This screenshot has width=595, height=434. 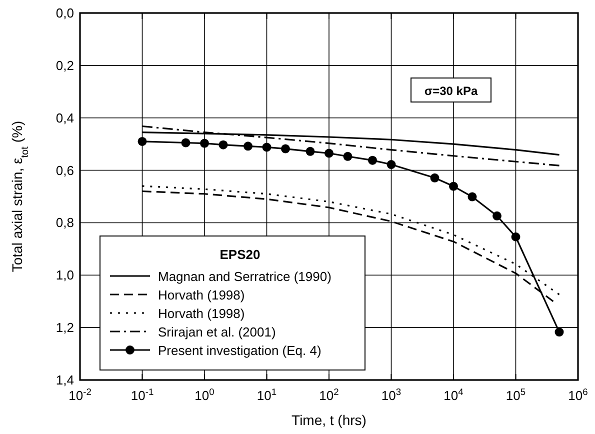 I want to click on y-tick-label: 0,6, so click(x=65, y=170).